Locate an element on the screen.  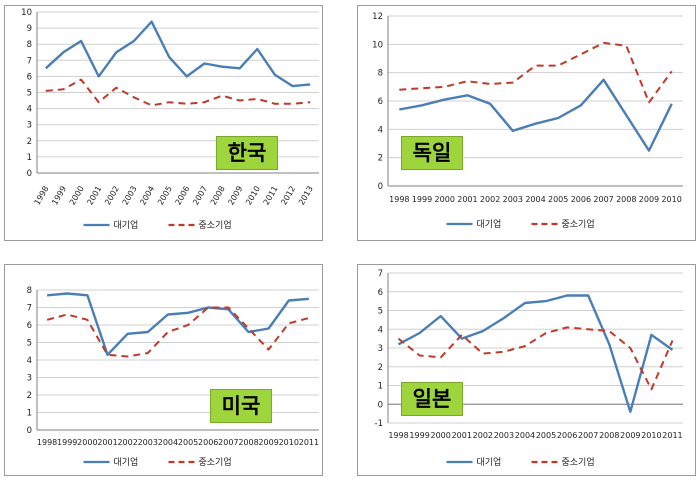
y-tick-label: 8 is located at coordinates (29, 291).